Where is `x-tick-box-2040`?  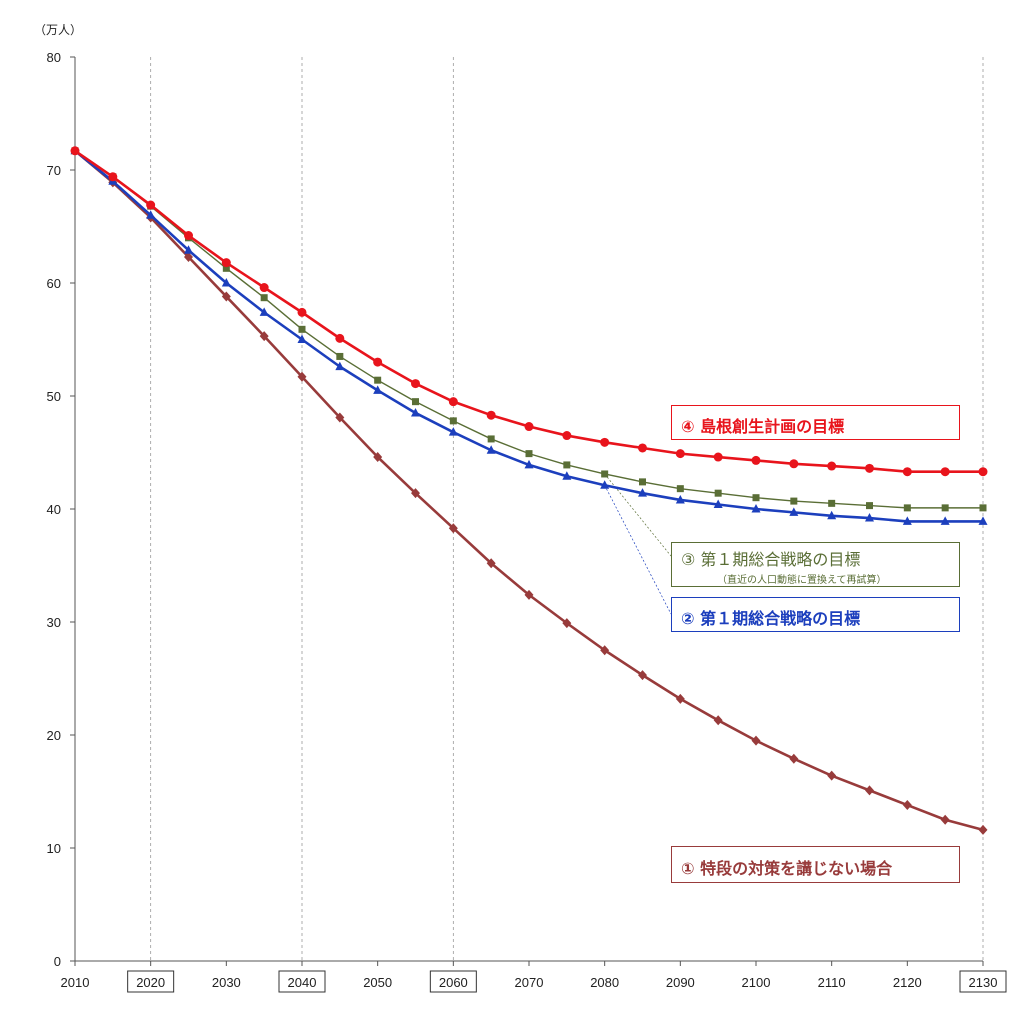
x-tick-box-2040 is located at coordinates (302, 981).